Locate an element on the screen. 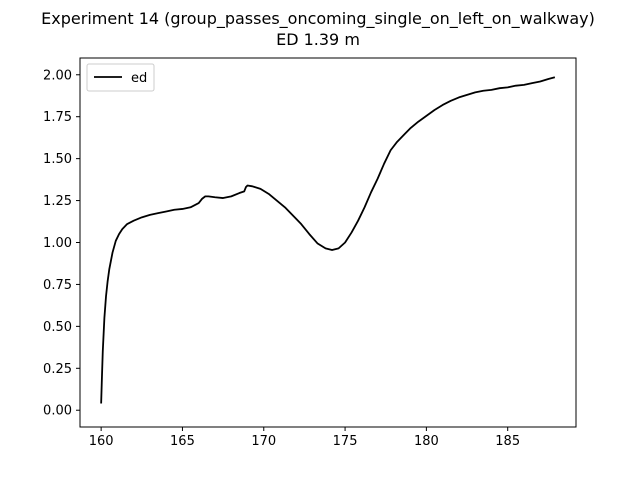 The image size is (640, 480). legend: ed is located at coordinates (120, 77).